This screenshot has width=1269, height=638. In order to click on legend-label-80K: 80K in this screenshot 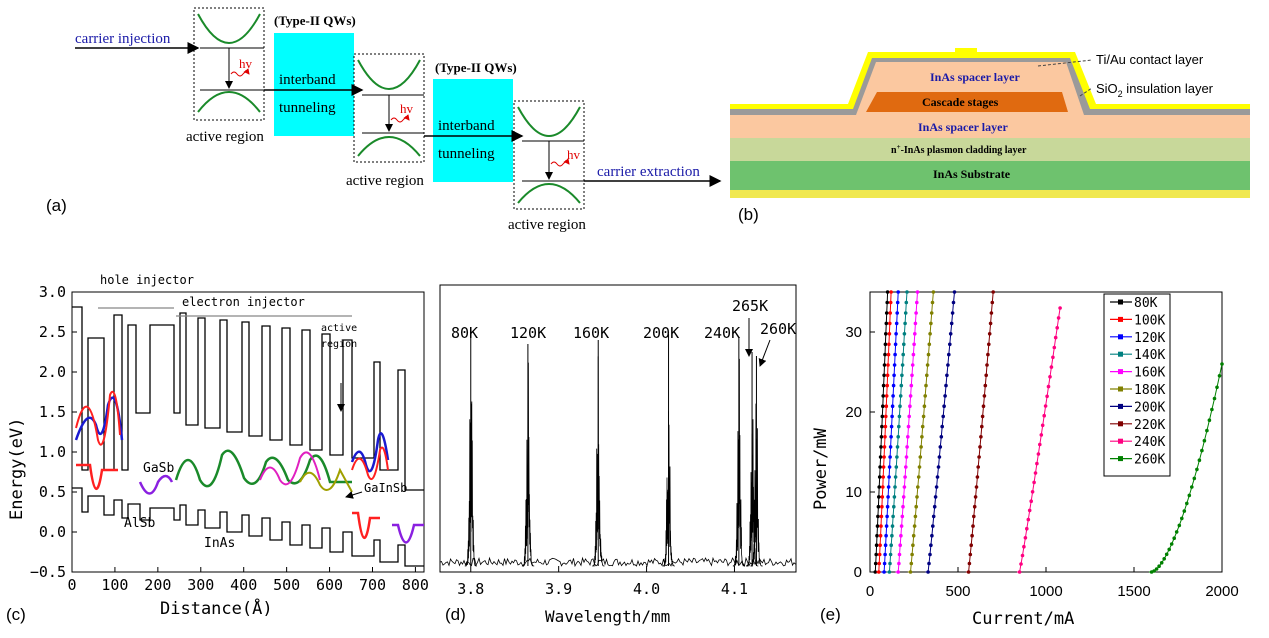, I will do `click(1146, 303)`.